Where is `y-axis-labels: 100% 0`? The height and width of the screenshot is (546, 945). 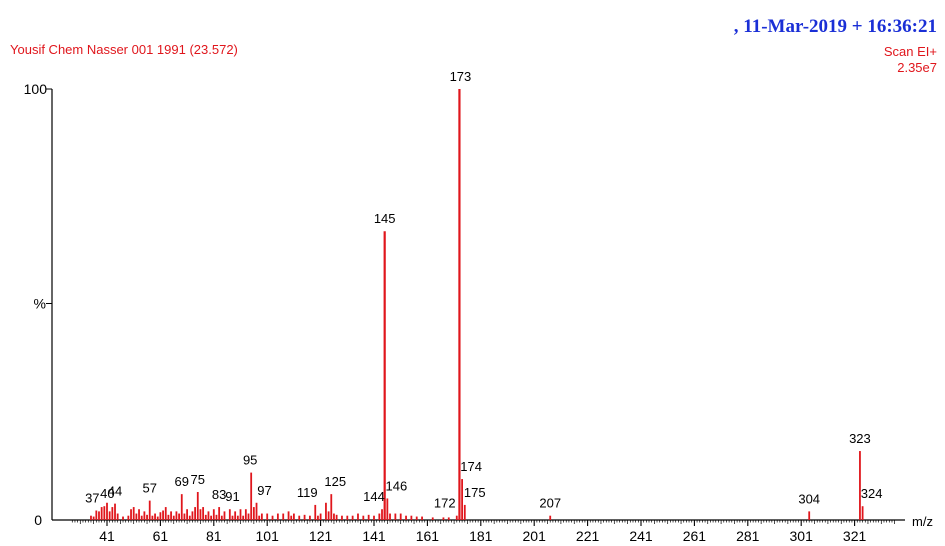 y-axis-labels: 100% 0 is located at coordinates (36, 304).